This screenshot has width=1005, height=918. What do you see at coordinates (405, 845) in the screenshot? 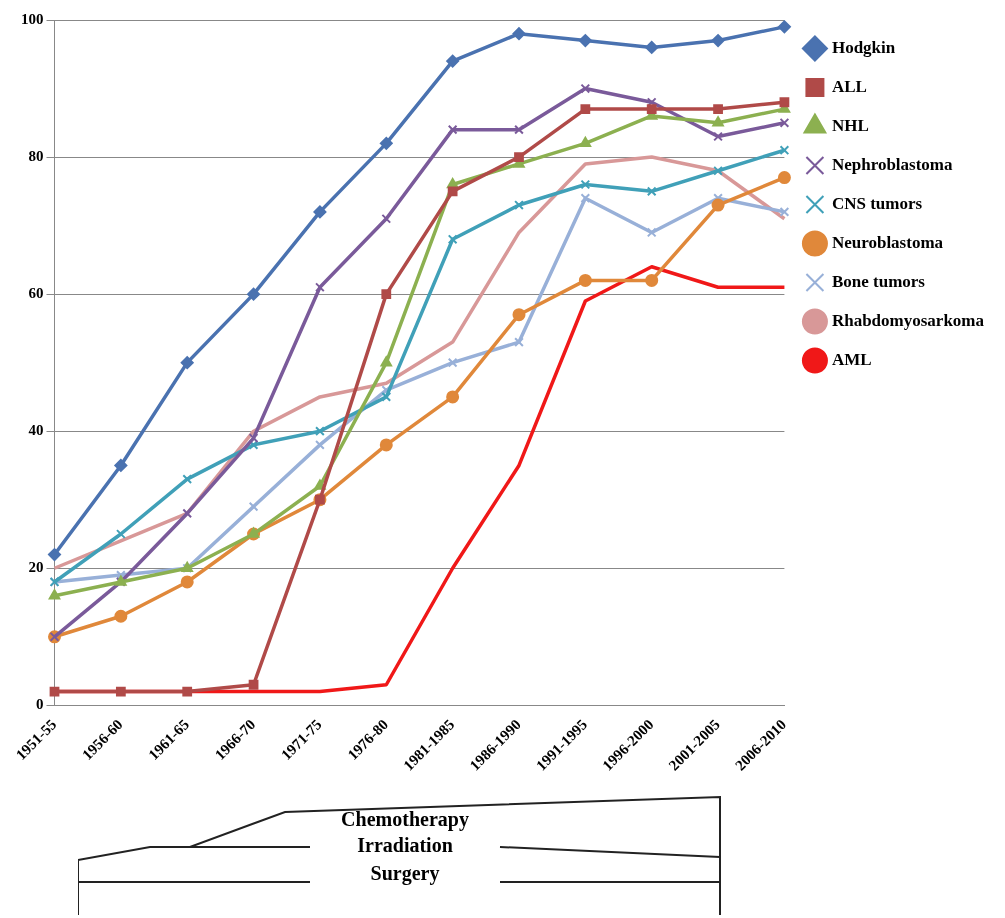
I see `text: Irradiation` at bounding box center [405, 845].